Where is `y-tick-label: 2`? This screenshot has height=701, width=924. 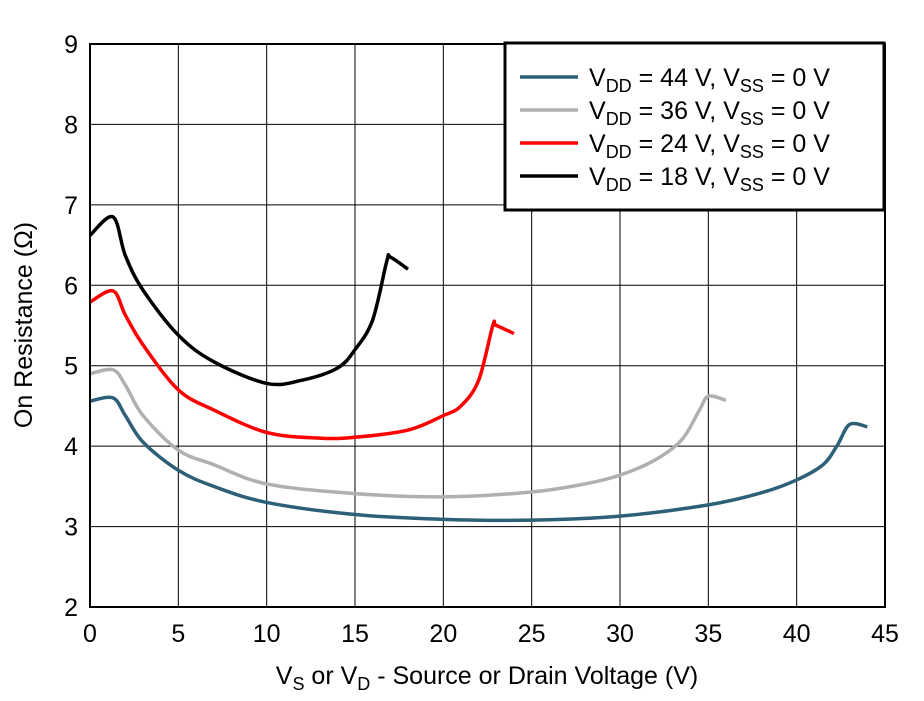 y-tick-label: 2 is located at coordinates (71, 608).